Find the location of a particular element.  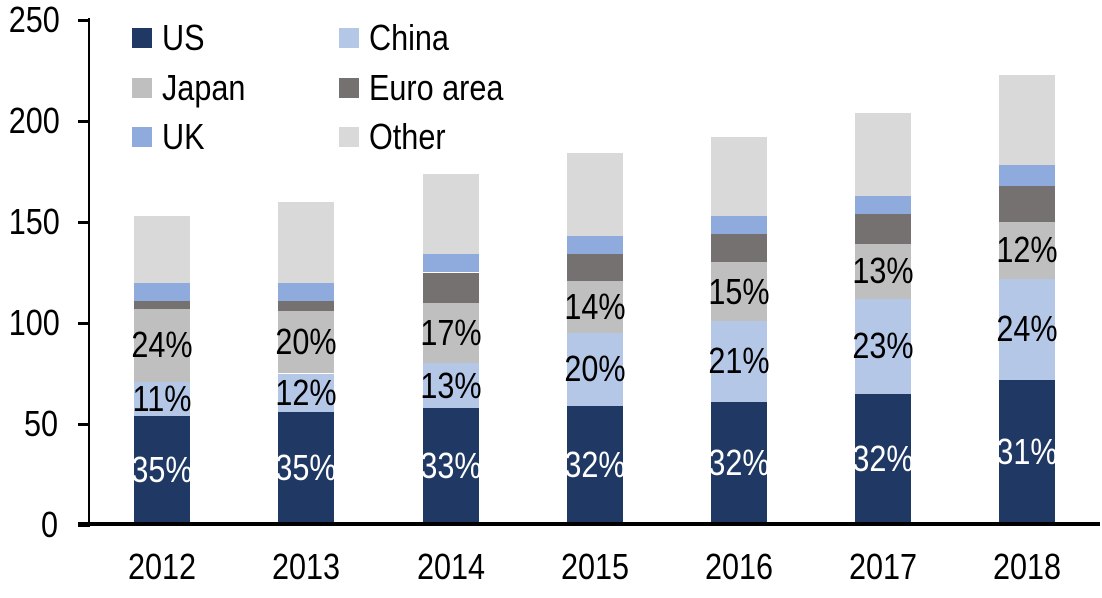

legend-label-other: Other is located at coordinates (407, 136).